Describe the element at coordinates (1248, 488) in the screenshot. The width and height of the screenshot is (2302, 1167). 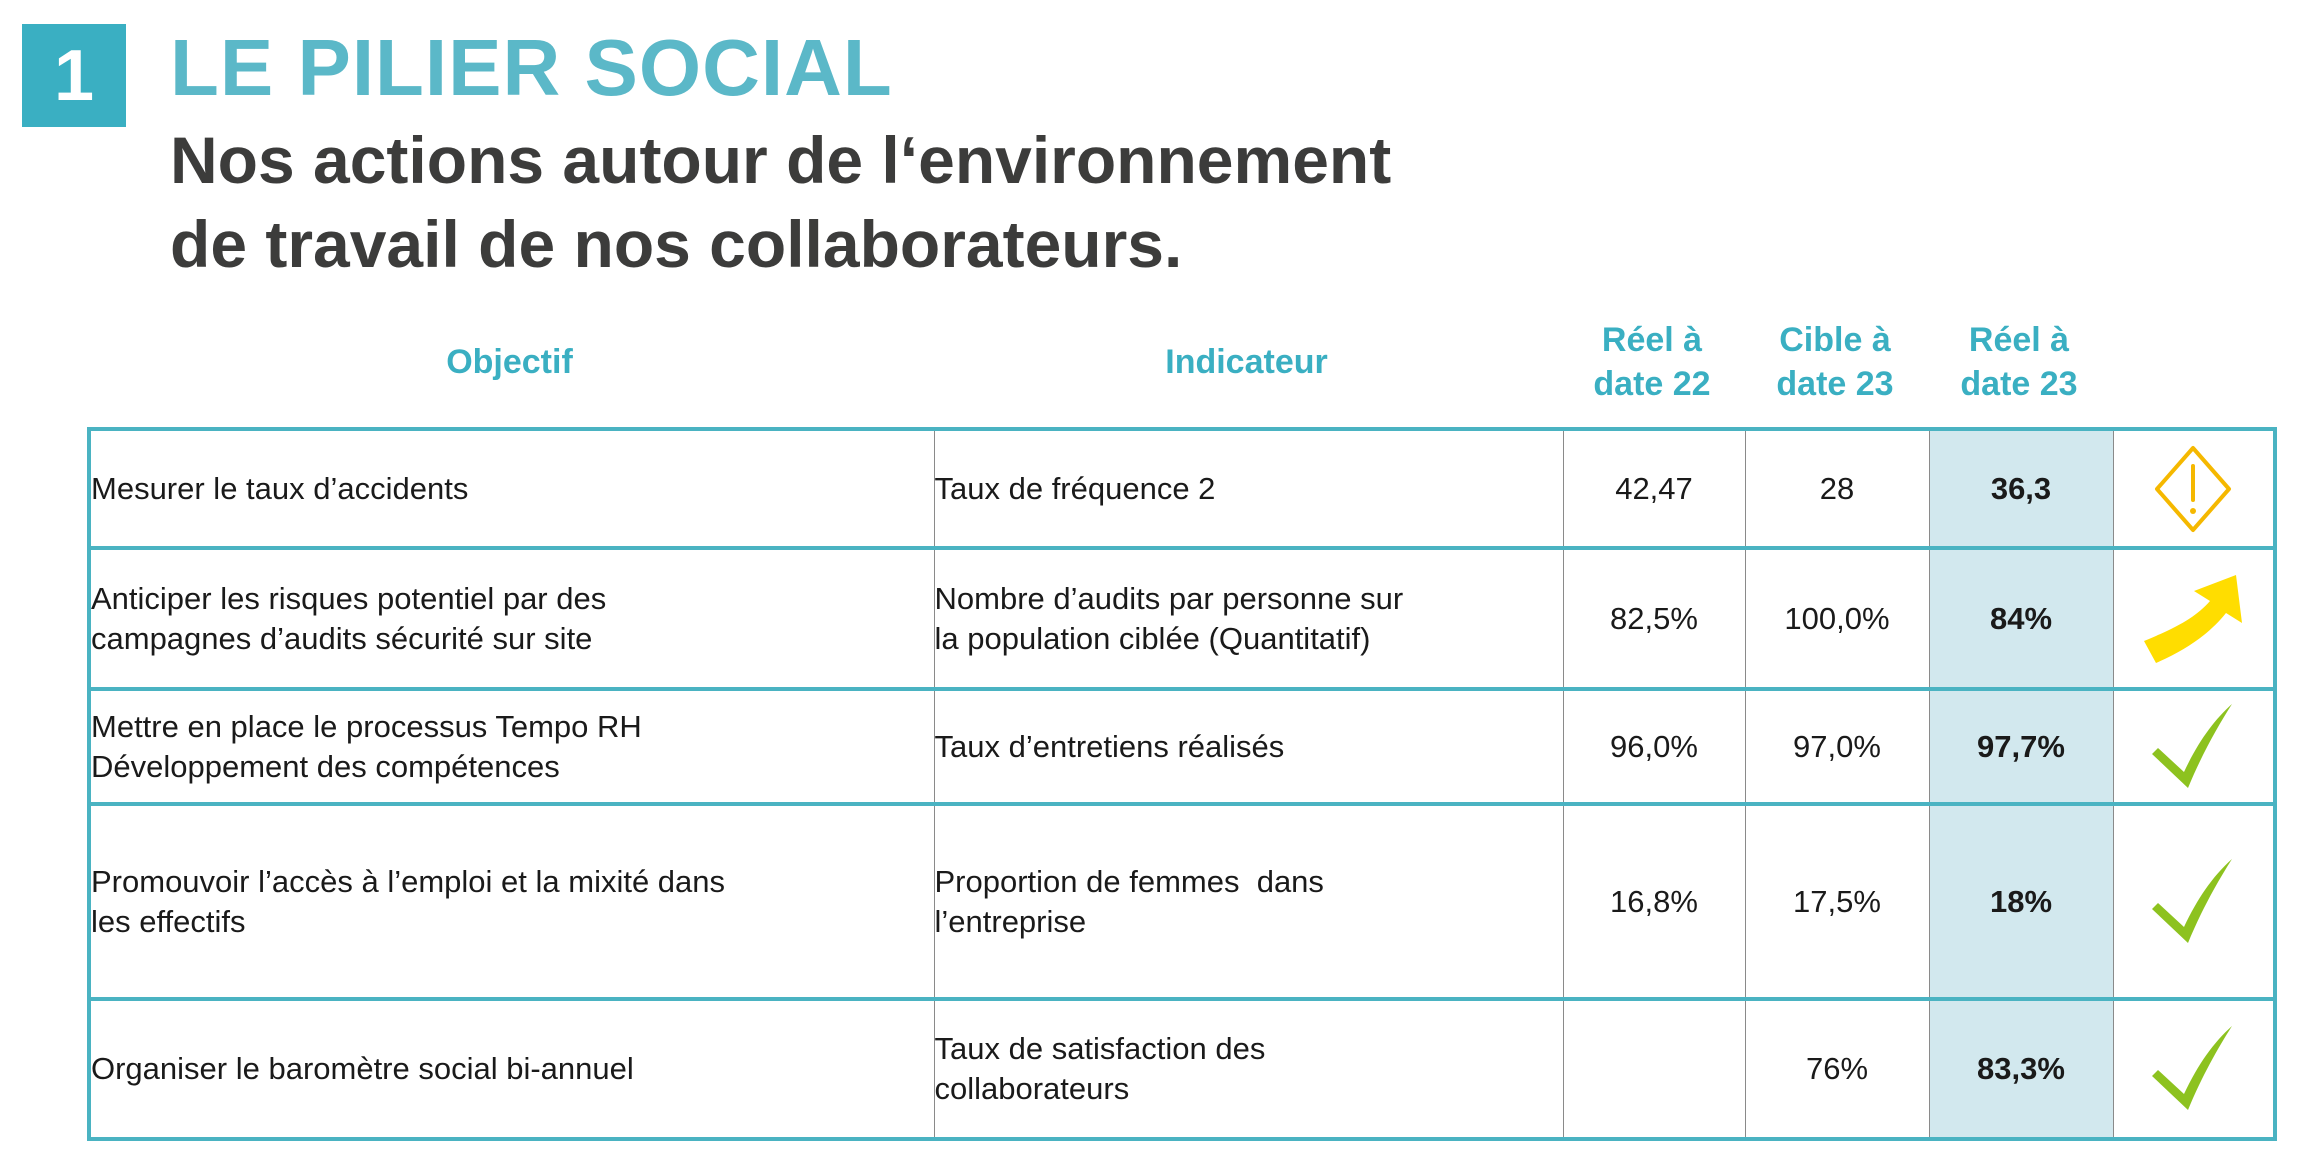
I see `cell-indicateur: Taux de fréquence 2` at that location.